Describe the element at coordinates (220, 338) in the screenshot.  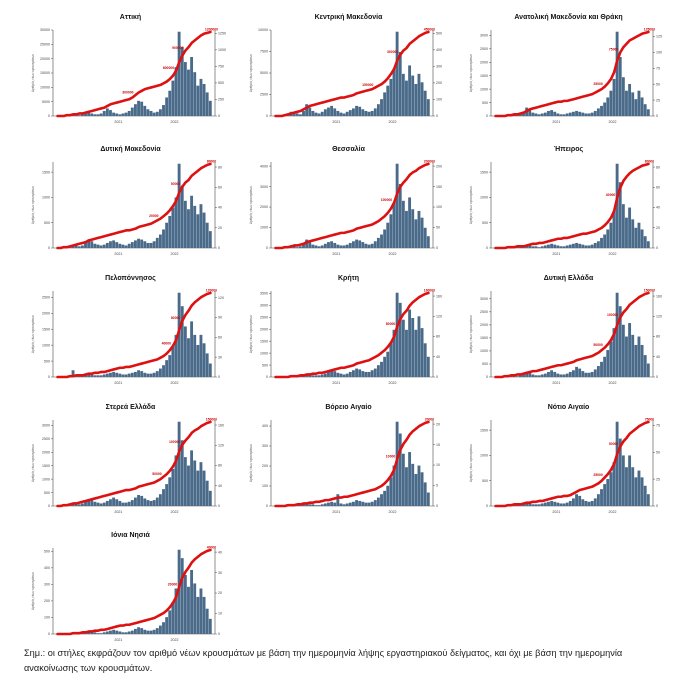
I see `right-tick-label: 60` at that location.